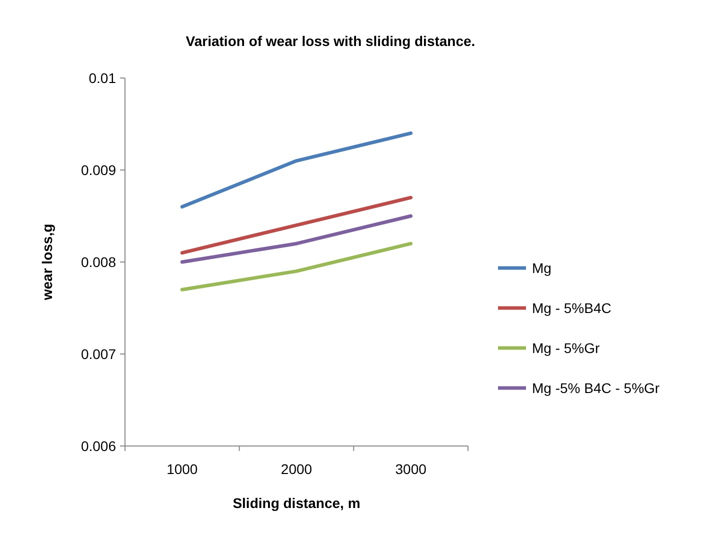 This screenshot has height=540, width=701. Describe the element at coordinates (572, 308) in the screenshot. I see `legend-label: Mg - 5%B4C` at that location.